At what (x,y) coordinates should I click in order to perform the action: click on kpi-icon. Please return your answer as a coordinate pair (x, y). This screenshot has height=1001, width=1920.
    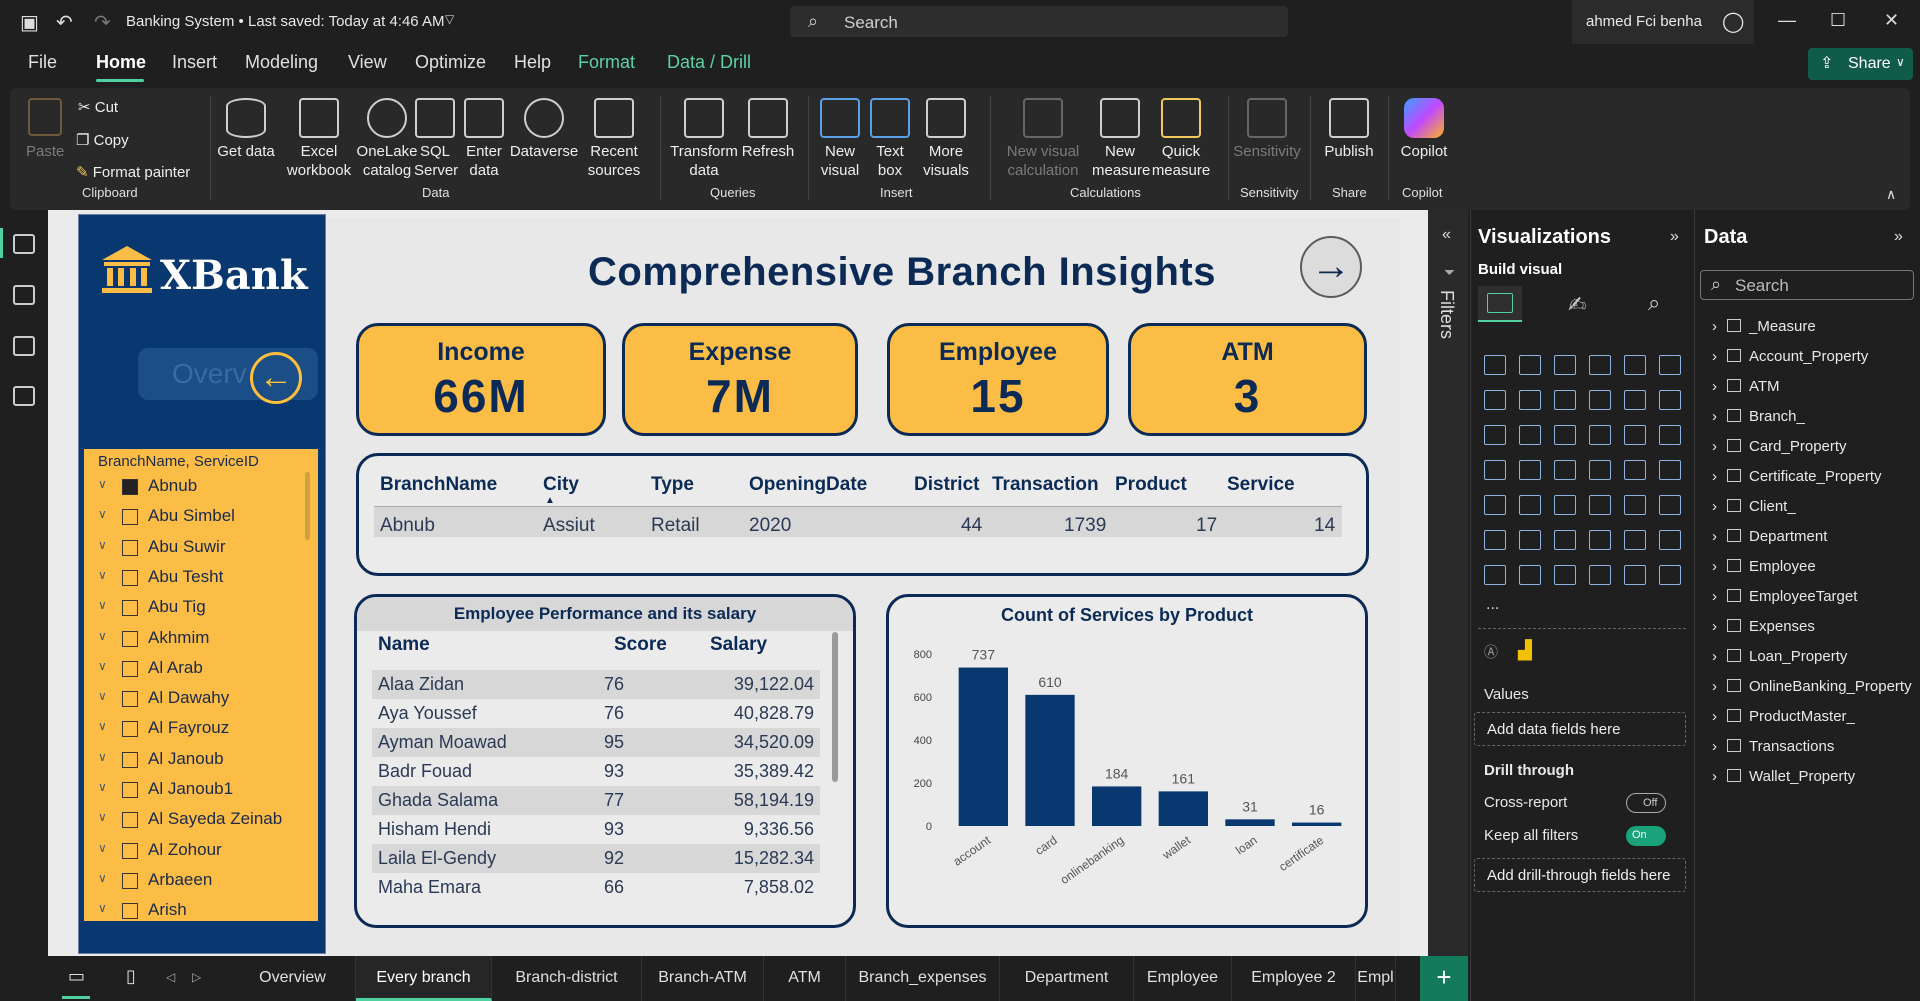
    Looking at the image, I should click on (1495, 505).